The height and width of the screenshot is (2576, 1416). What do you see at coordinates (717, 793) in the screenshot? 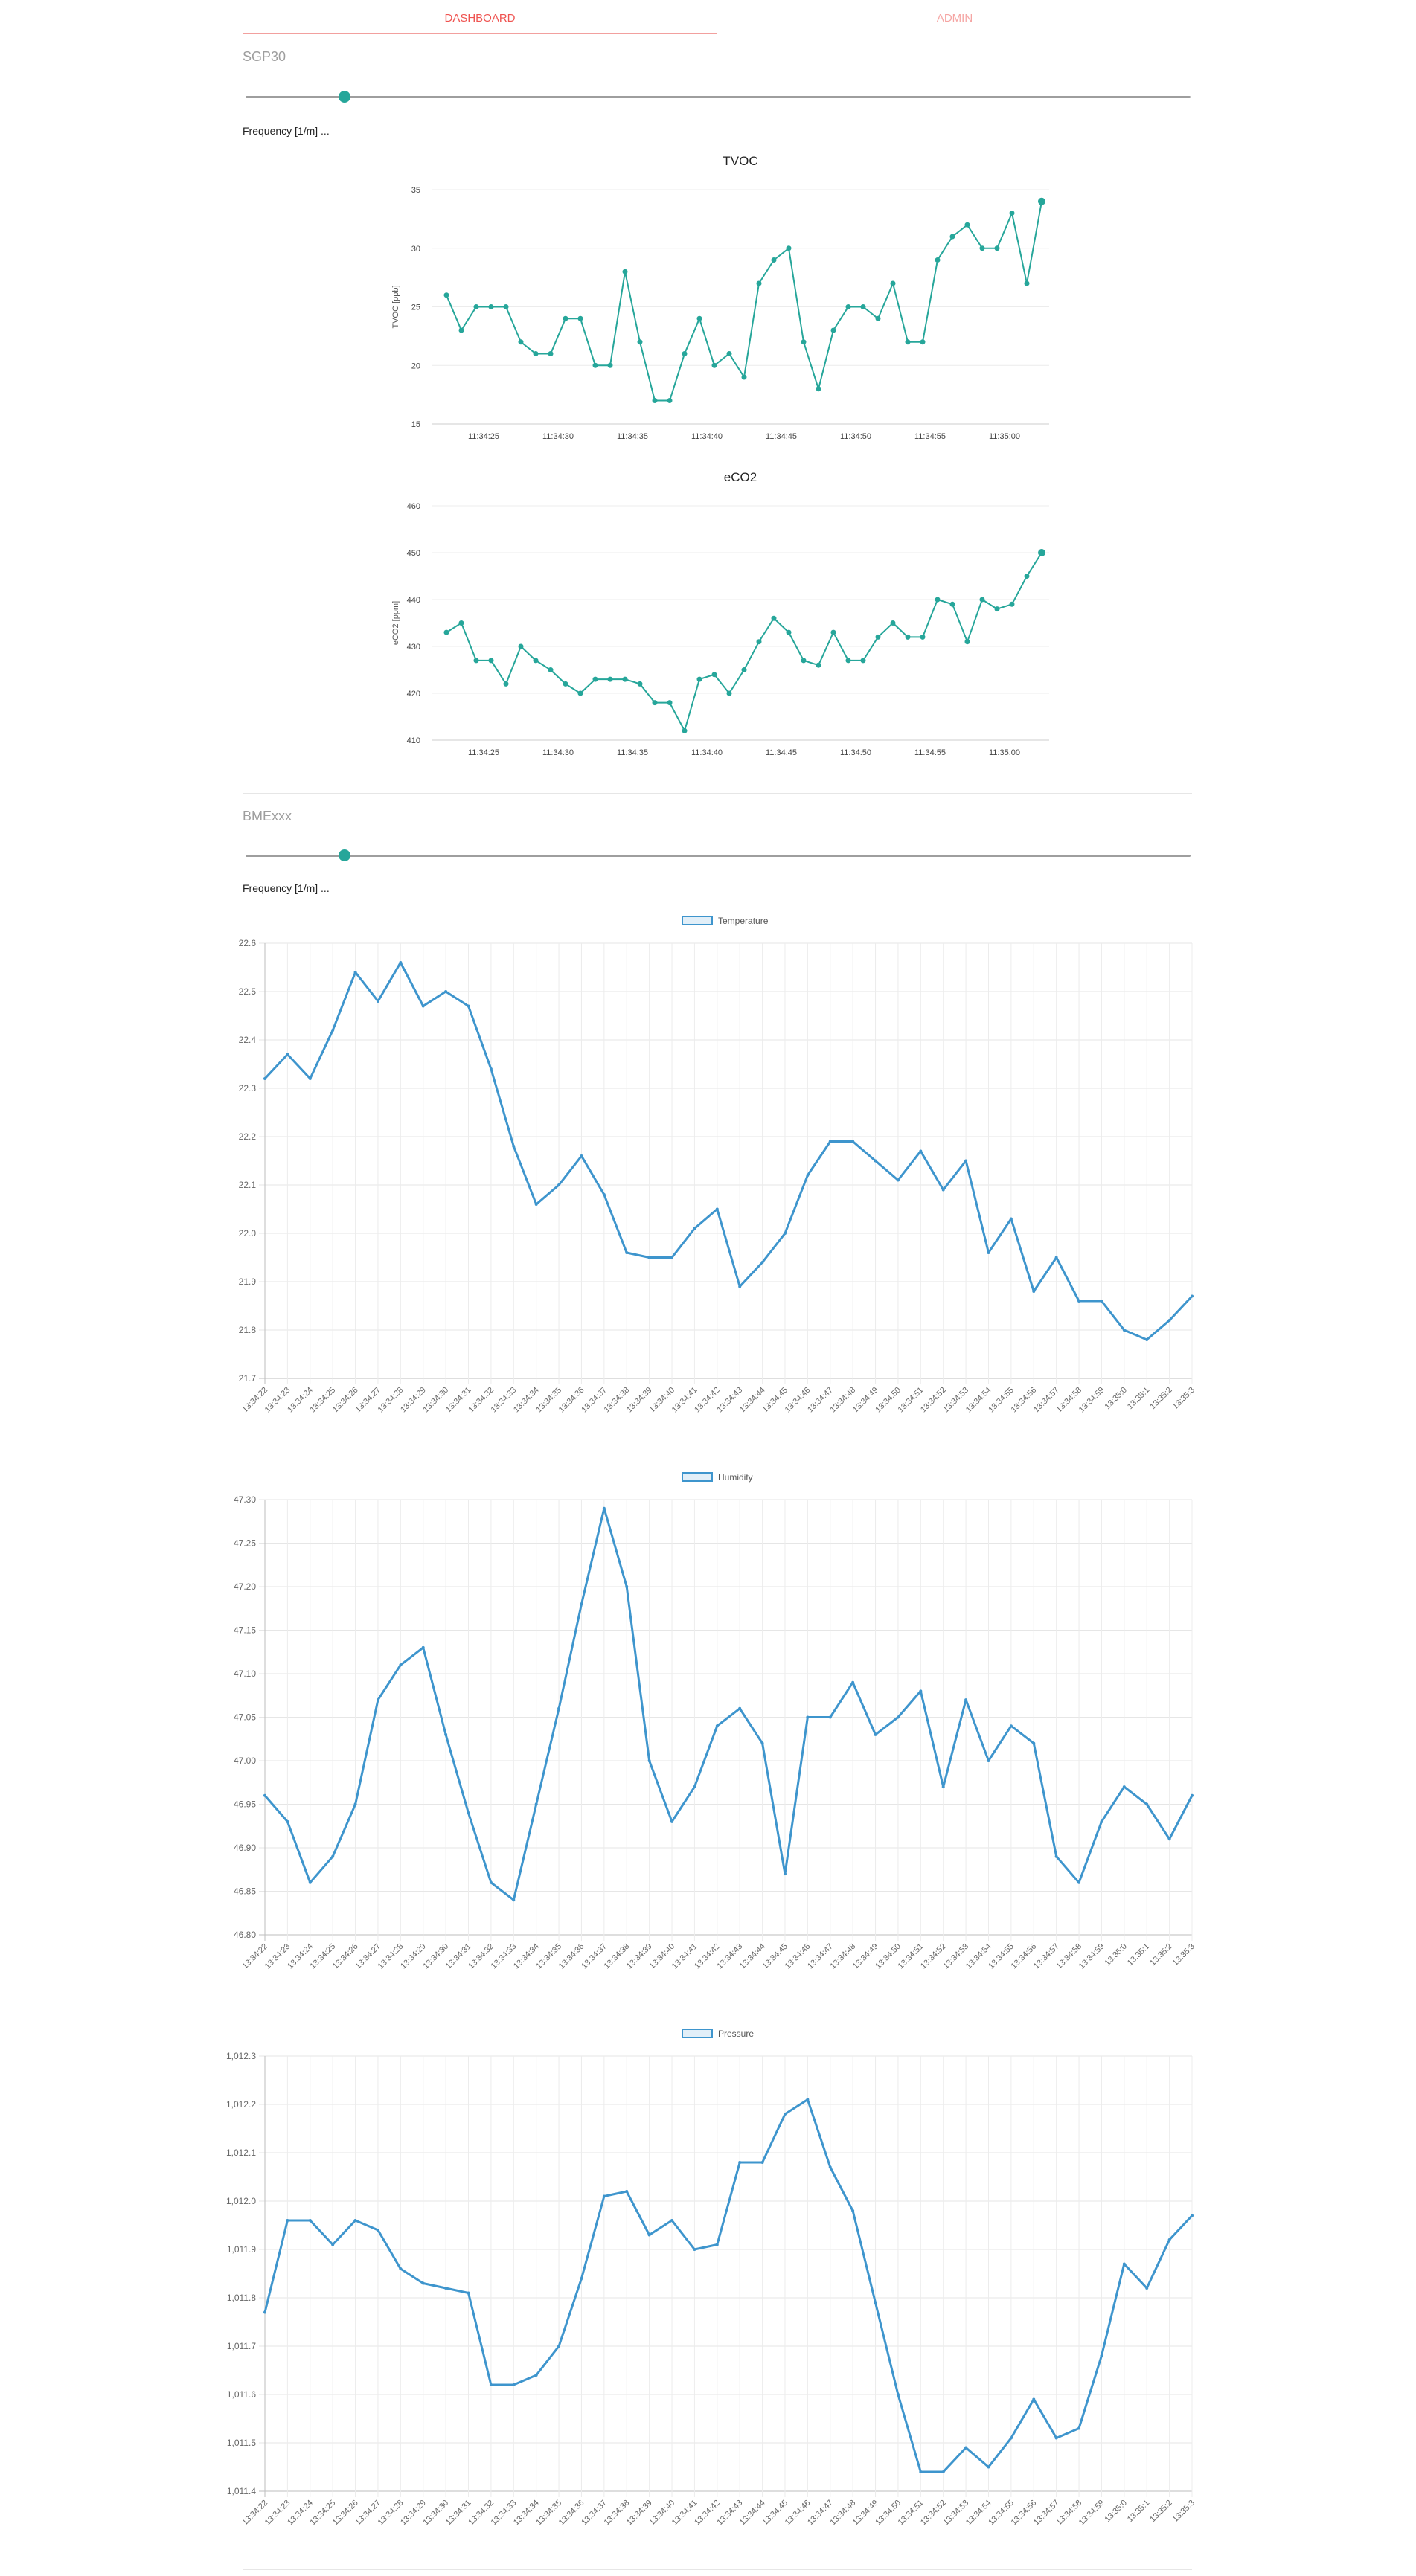
I see `section-divider` at bounding box center [717, 793].